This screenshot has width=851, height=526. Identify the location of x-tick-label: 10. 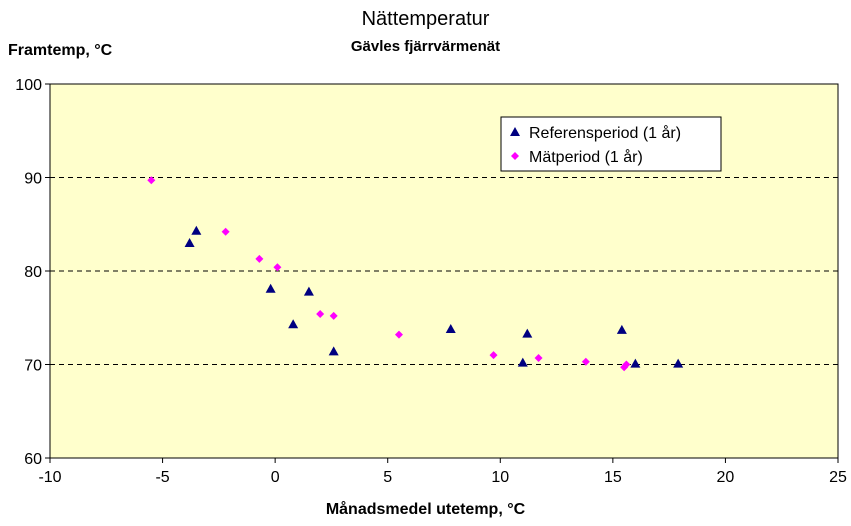
(500, 477).